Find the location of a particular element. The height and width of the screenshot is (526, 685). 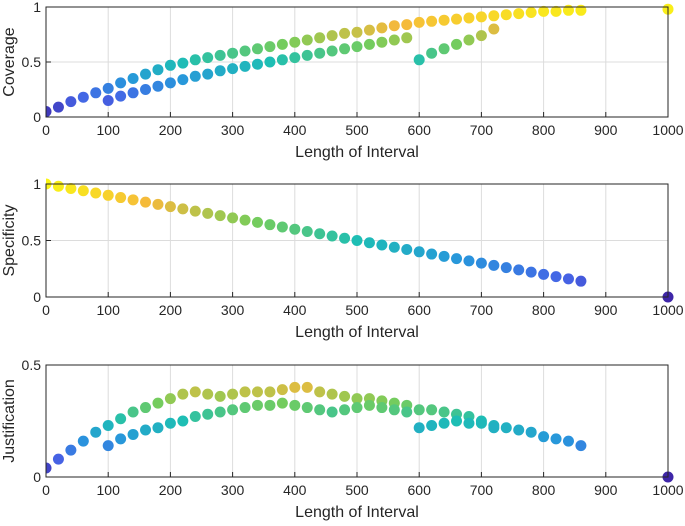

x-tick-label: 300 is located at coordinates (233, 310).